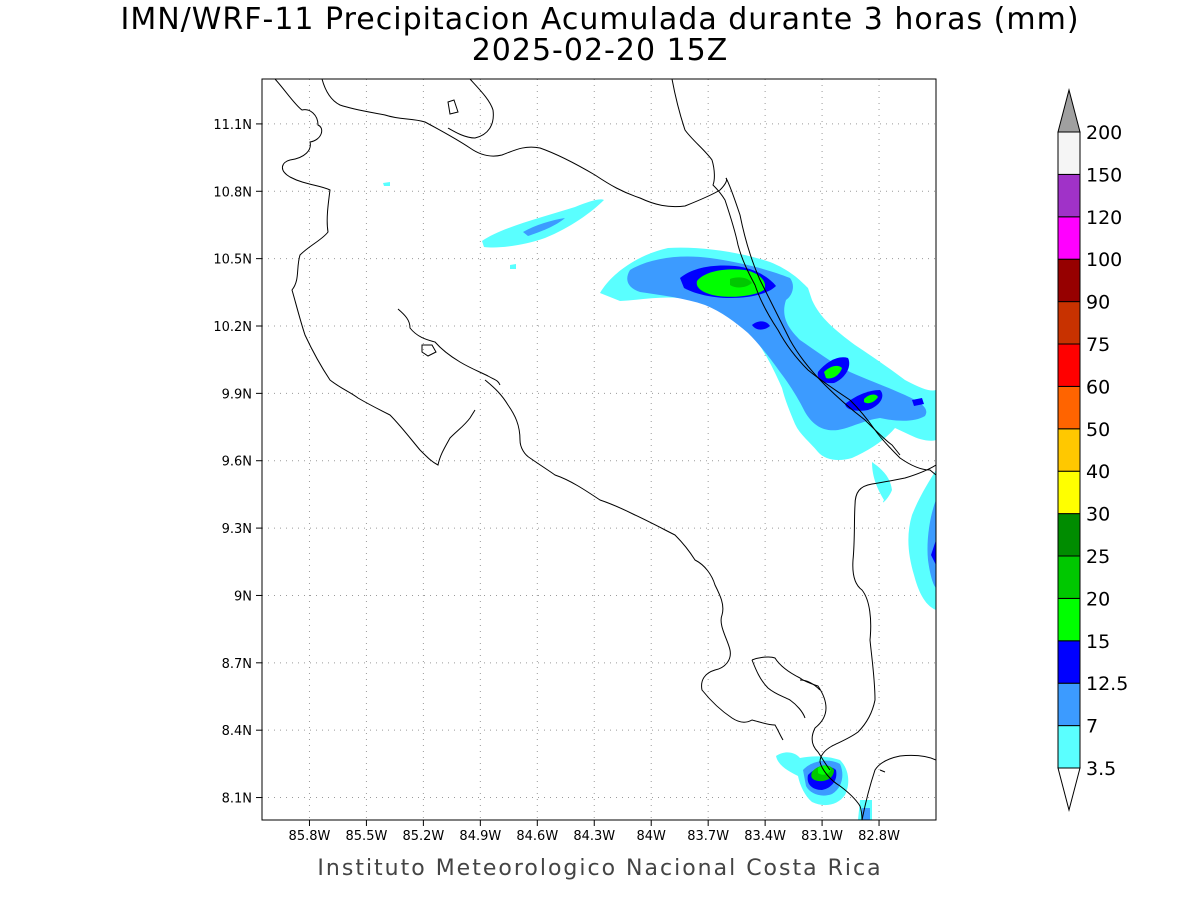 The height and width of the screenshot is (900, 1200). Describe the element at coordinates (423, 836) in the screenshot. I see `lon-tick-label: 85.2W` at that location.